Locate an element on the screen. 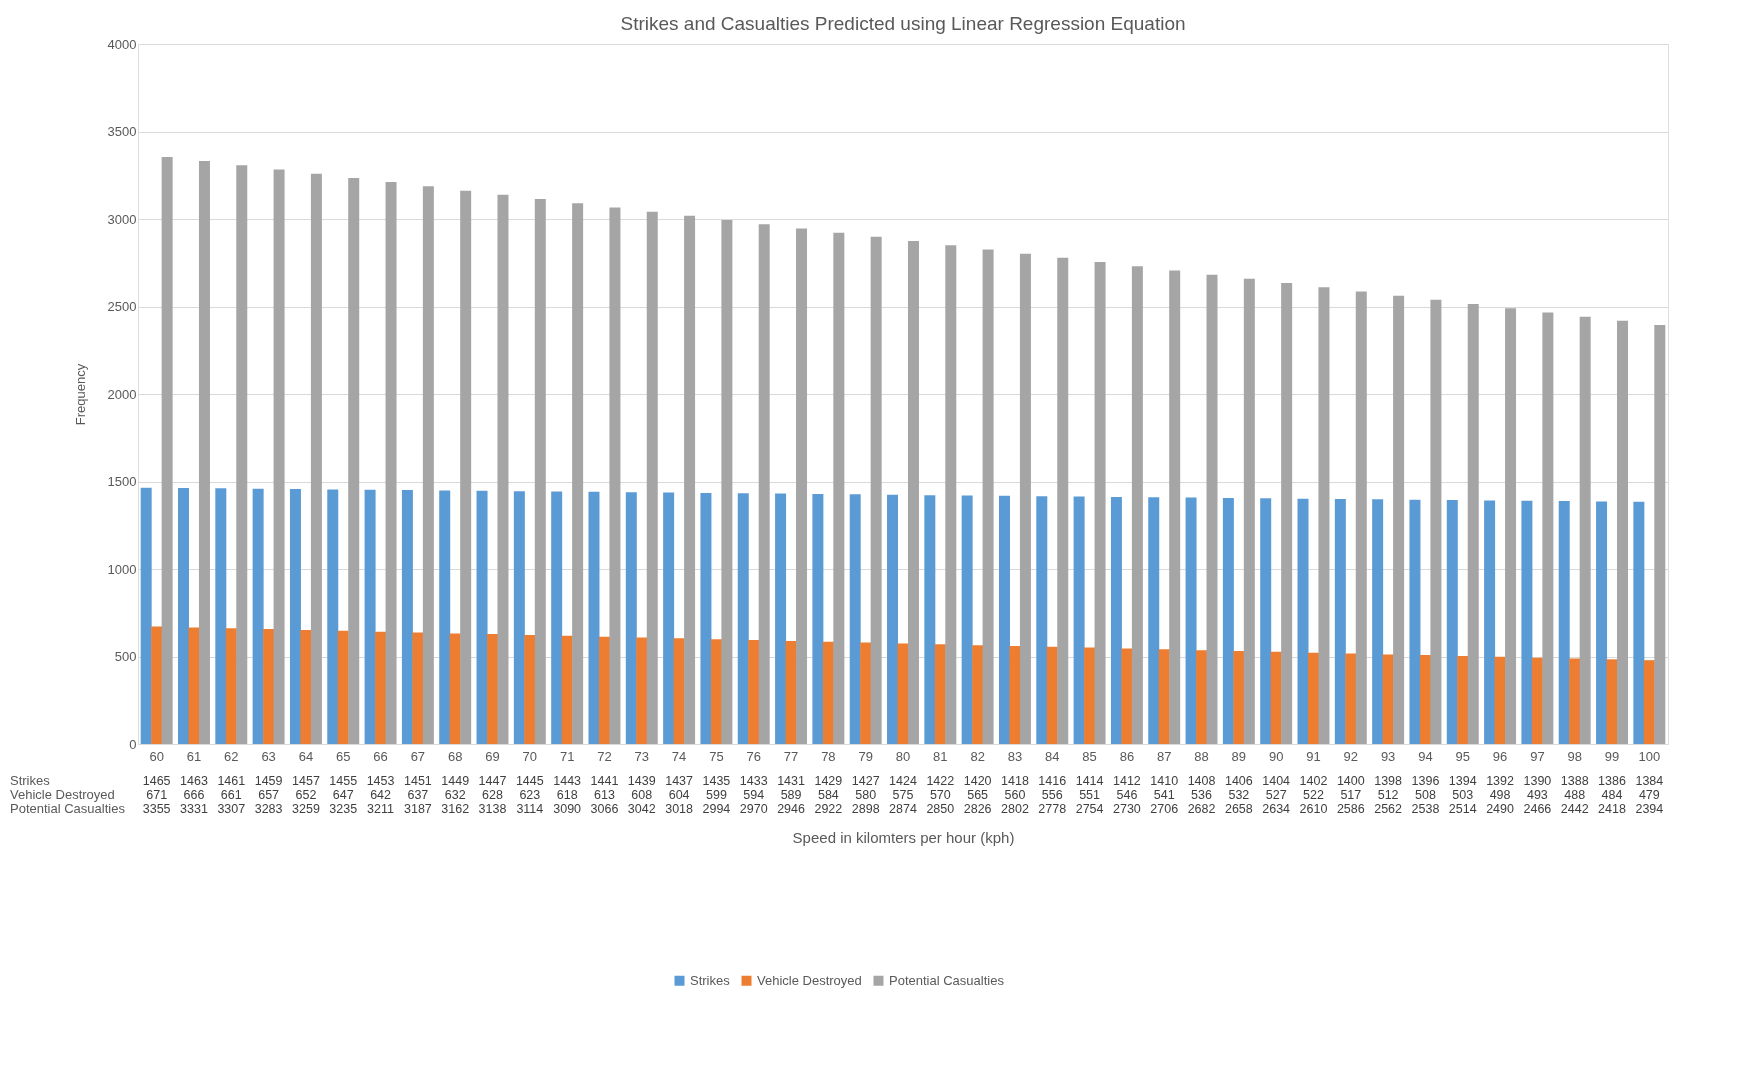 This screenshot has height=1082, width=1743. data-label: 661 is located at coordinates (231, 795).